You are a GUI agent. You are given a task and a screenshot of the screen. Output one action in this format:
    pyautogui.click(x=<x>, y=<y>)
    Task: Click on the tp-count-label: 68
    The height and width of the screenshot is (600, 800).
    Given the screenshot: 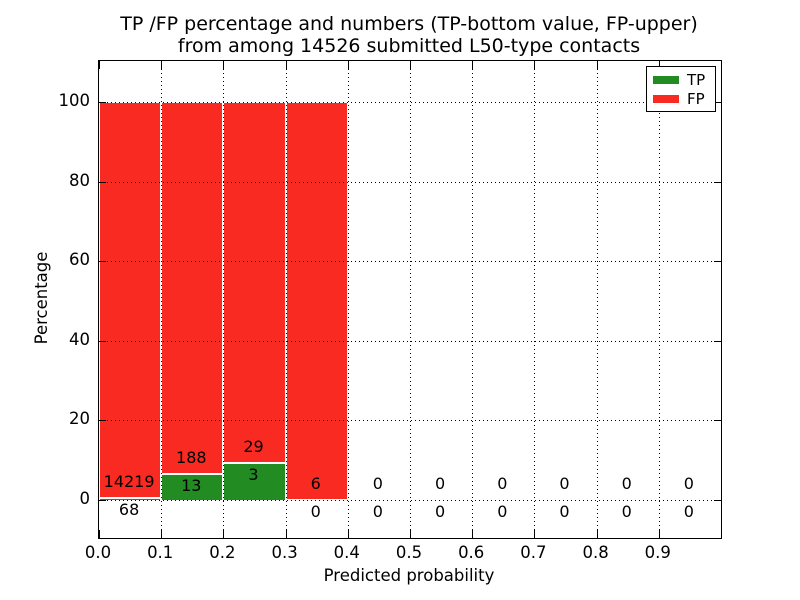 What is the action you would take?
    pyautogui.click(x=129, y=510)
    